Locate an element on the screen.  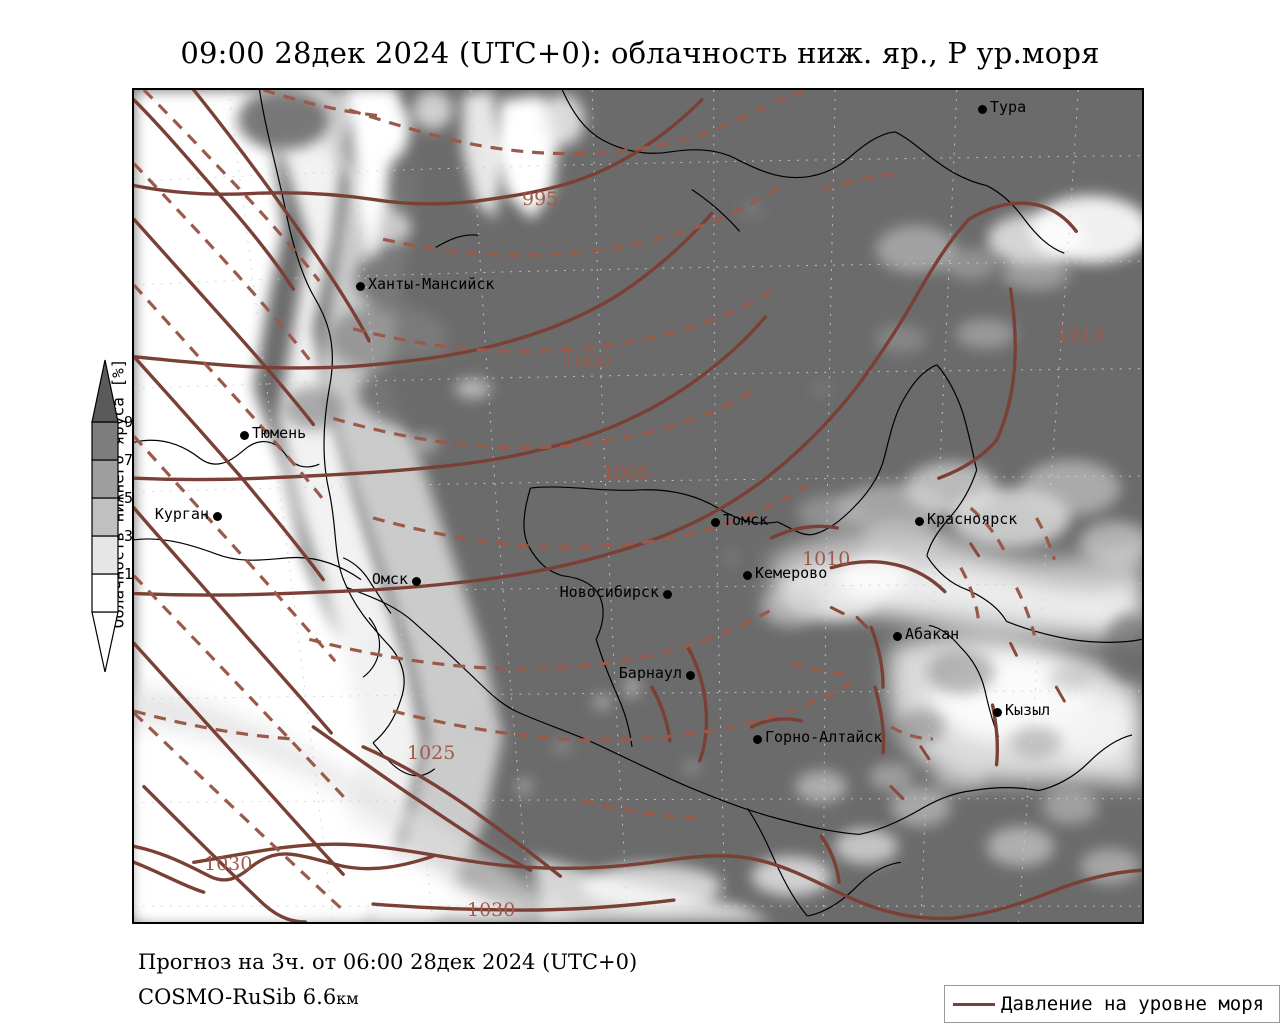
city-label: Тюмень is located at coordinates (279, 433).